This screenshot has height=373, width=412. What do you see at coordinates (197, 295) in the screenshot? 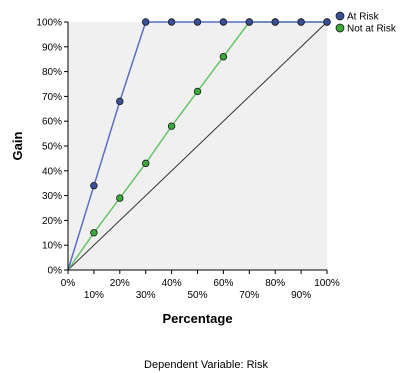
I see `x-tick-label: 50%` at bounding box center [197, 295].